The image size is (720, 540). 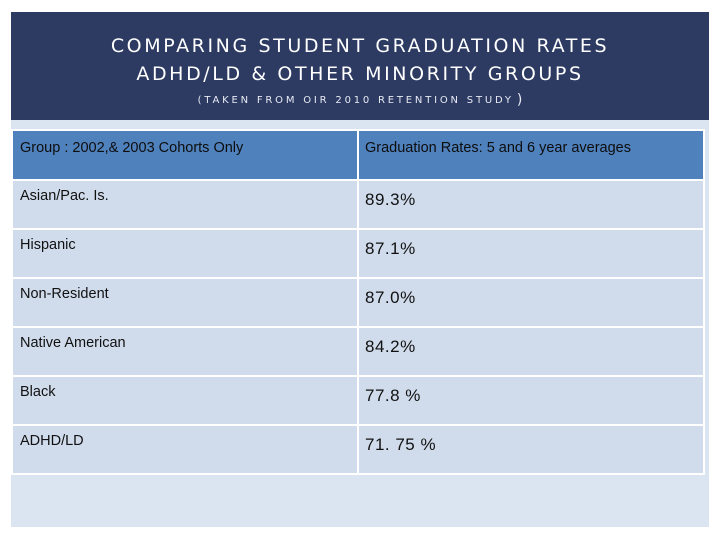 I want to click on cell-rate: 84.2%, so click(x=531, y=351).